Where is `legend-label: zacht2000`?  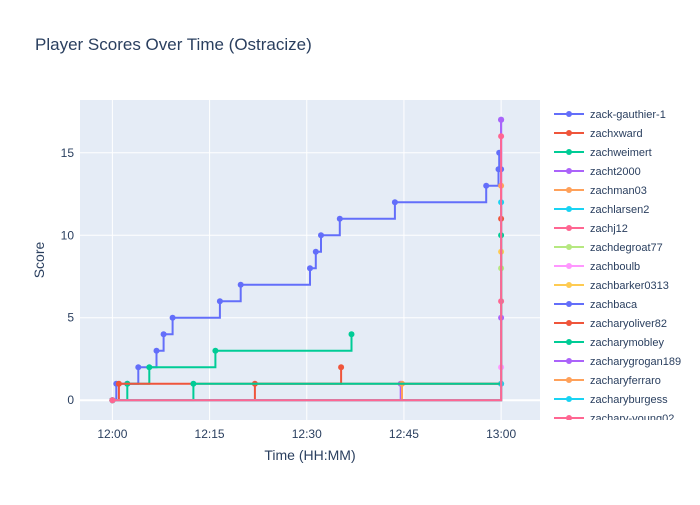 legend-label: zacht2000 is located at coordinates (615, 172).